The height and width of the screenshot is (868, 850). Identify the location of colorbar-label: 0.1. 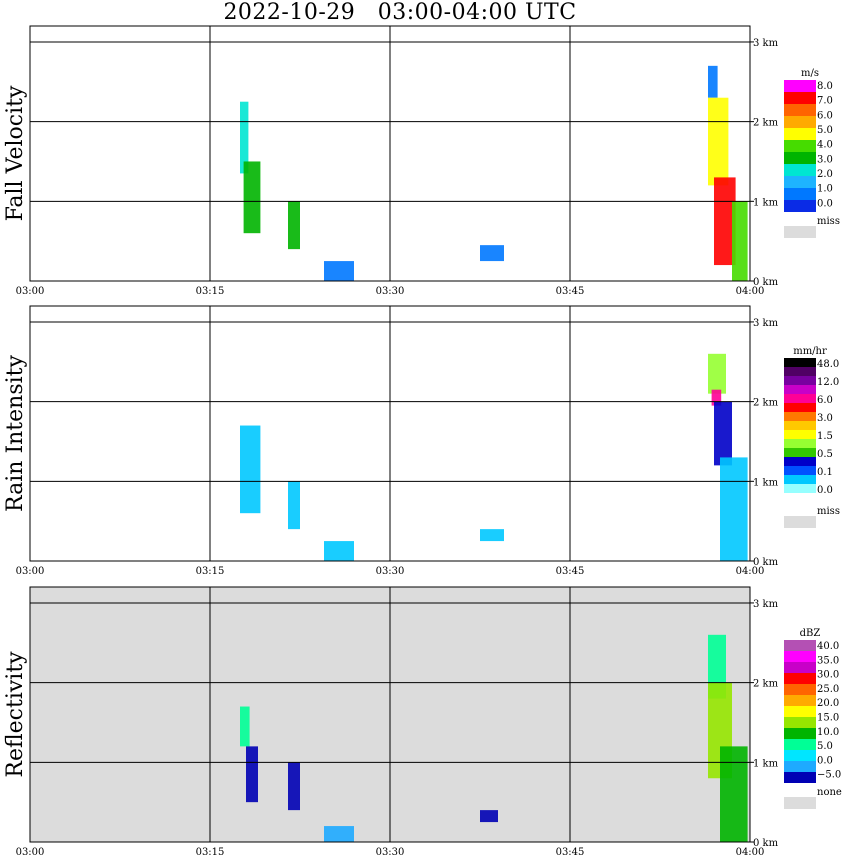
(825, 472).